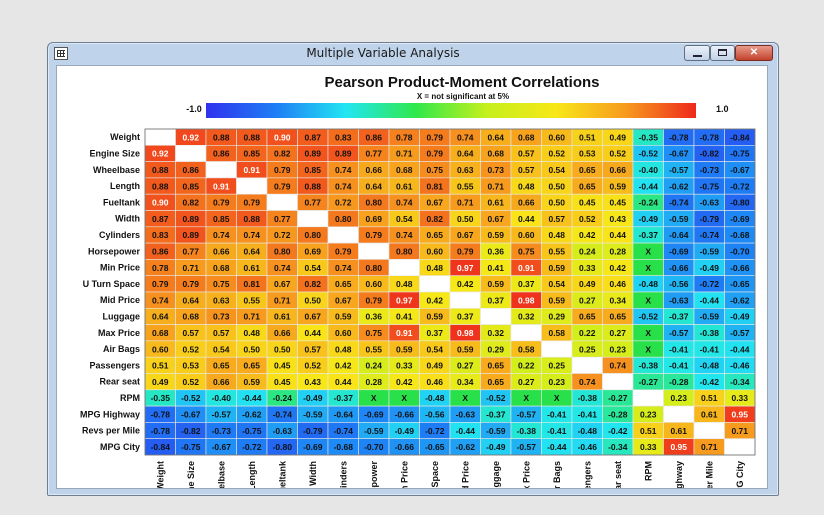  What do you see at coordinates (373, 268) in the screenshot?
I see `cell-value: 0.80` at bounding box center [373, 268].